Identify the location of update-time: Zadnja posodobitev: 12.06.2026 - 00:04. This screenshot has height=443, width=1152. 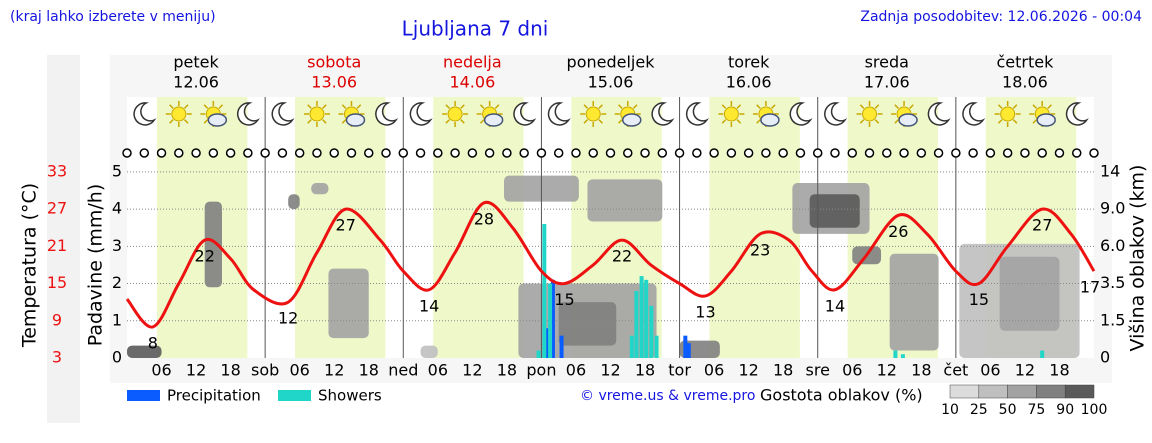
(1001, 17).